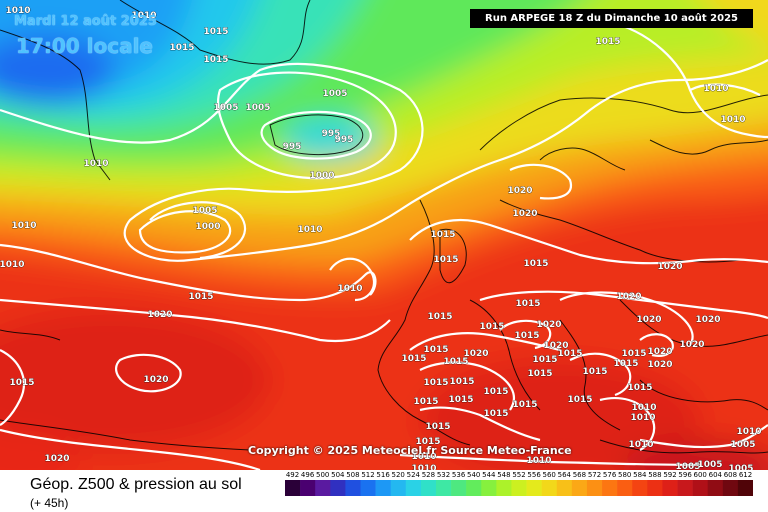  What do you see at coordinates (398, 475) in the screenshot?
I see `legend-value: 520` at bounding box center [398, 475].